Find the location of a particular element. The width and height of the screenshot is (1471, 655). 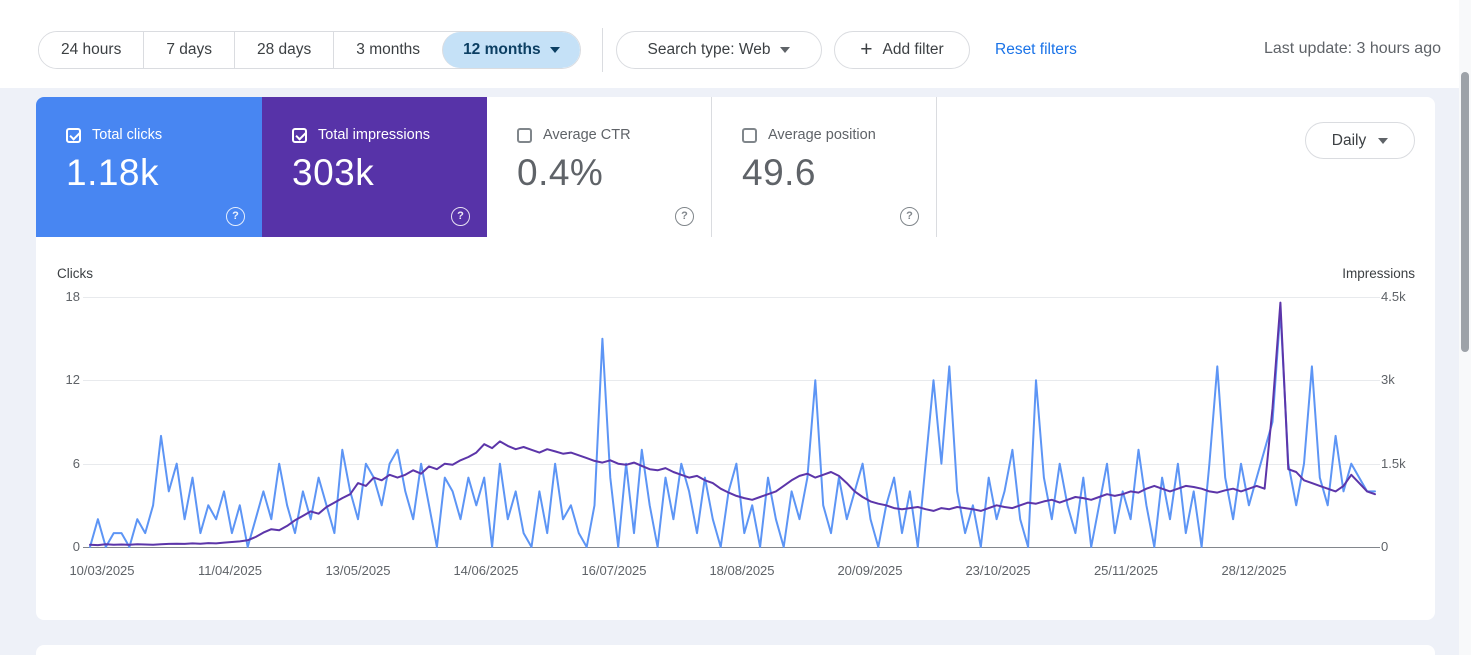

scrollbar is located at coordinates (1465, 327).